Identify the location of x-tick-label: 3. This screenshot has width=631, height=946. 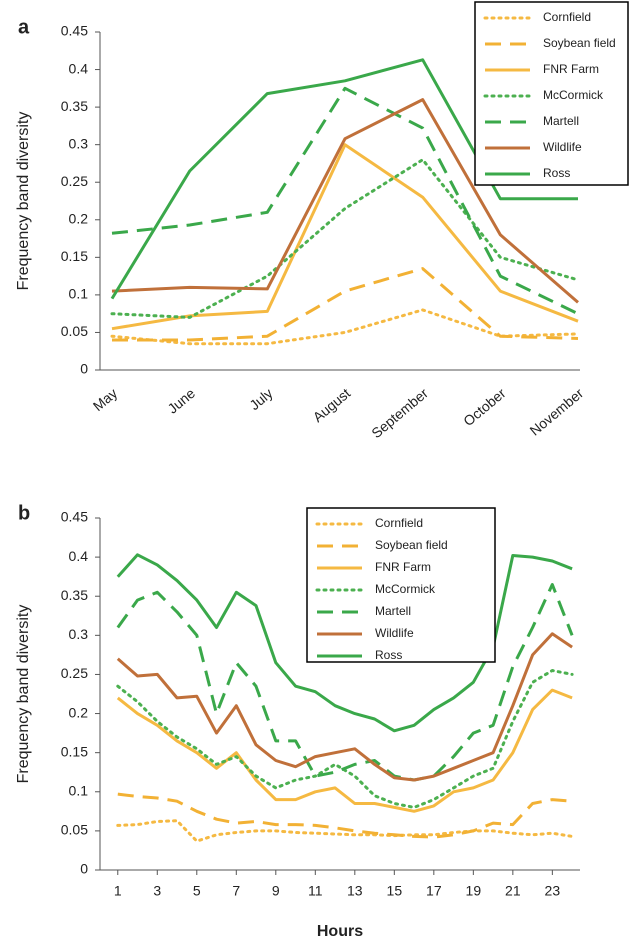
(157, 891).